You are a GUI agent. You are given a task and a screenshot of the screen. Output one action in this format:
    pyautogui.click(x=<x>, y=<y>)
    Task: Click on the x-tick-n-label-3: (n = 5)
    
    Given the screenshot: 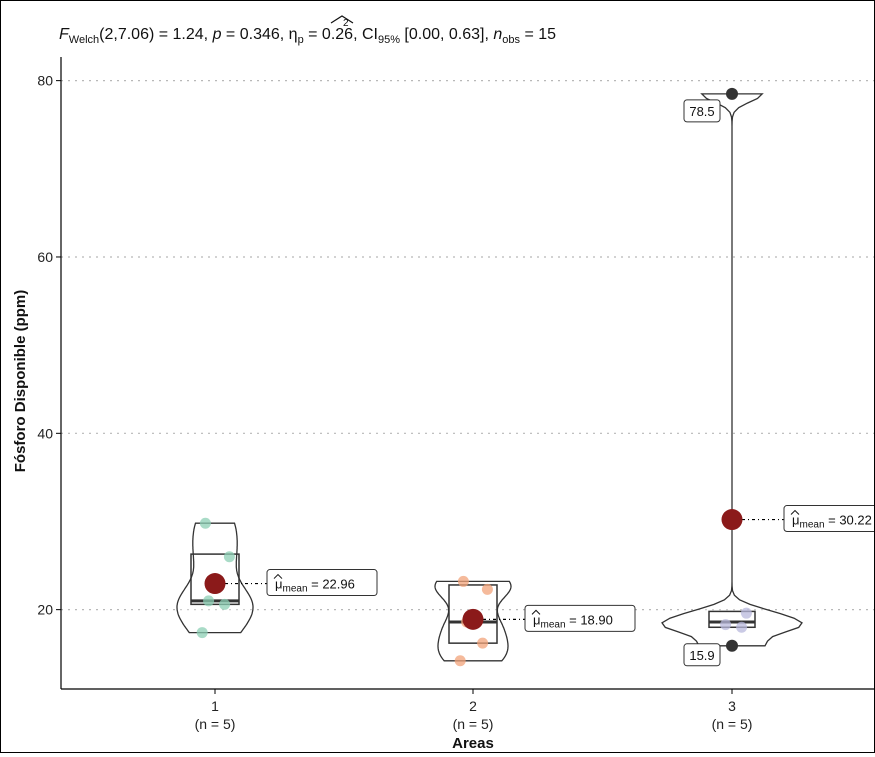 What is the action you would take?
    pyautogui.click(x=732, y=724)
    